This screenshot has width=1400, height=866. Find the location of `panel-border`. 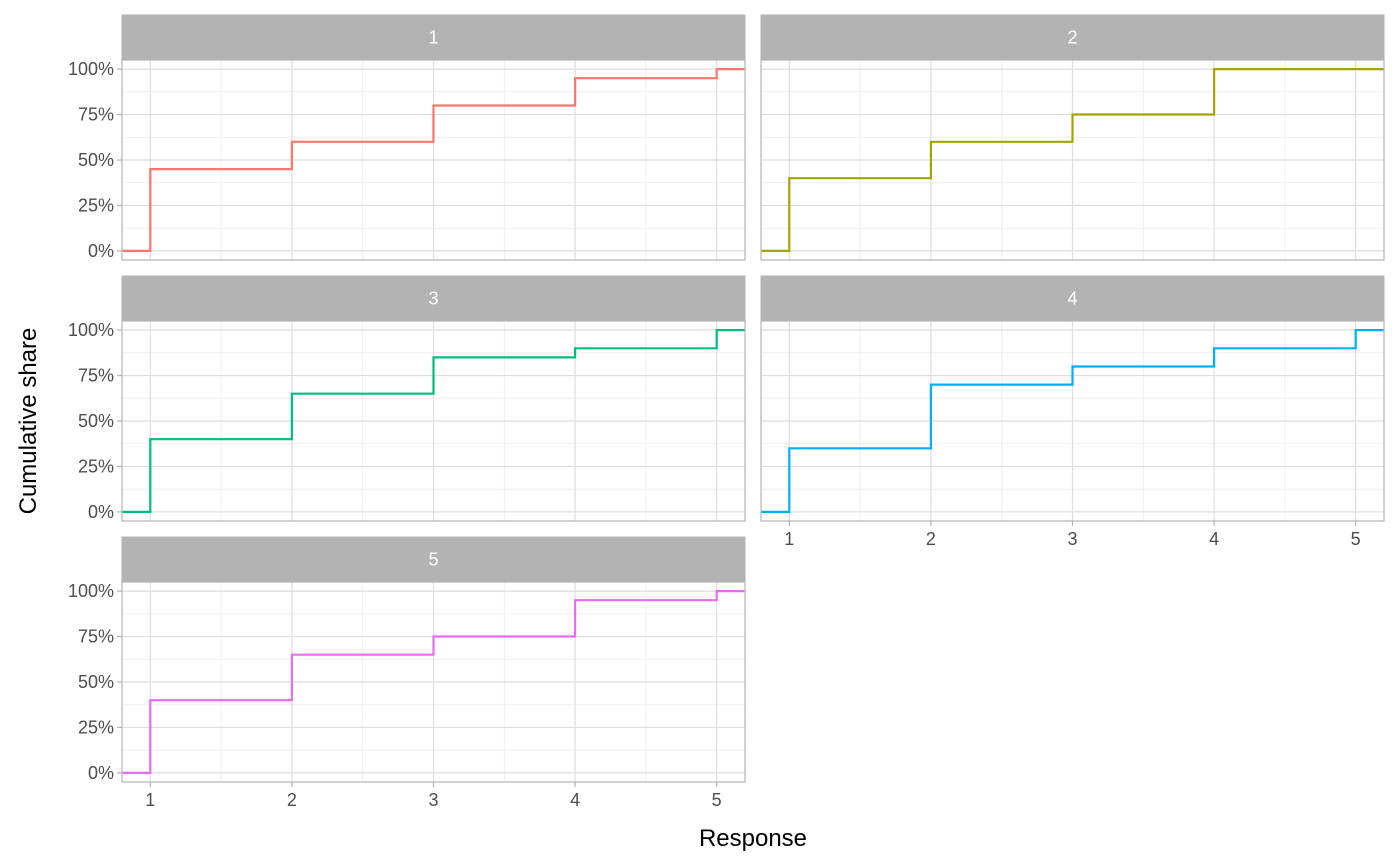

panel-border is located at coordinates (1072, 160).